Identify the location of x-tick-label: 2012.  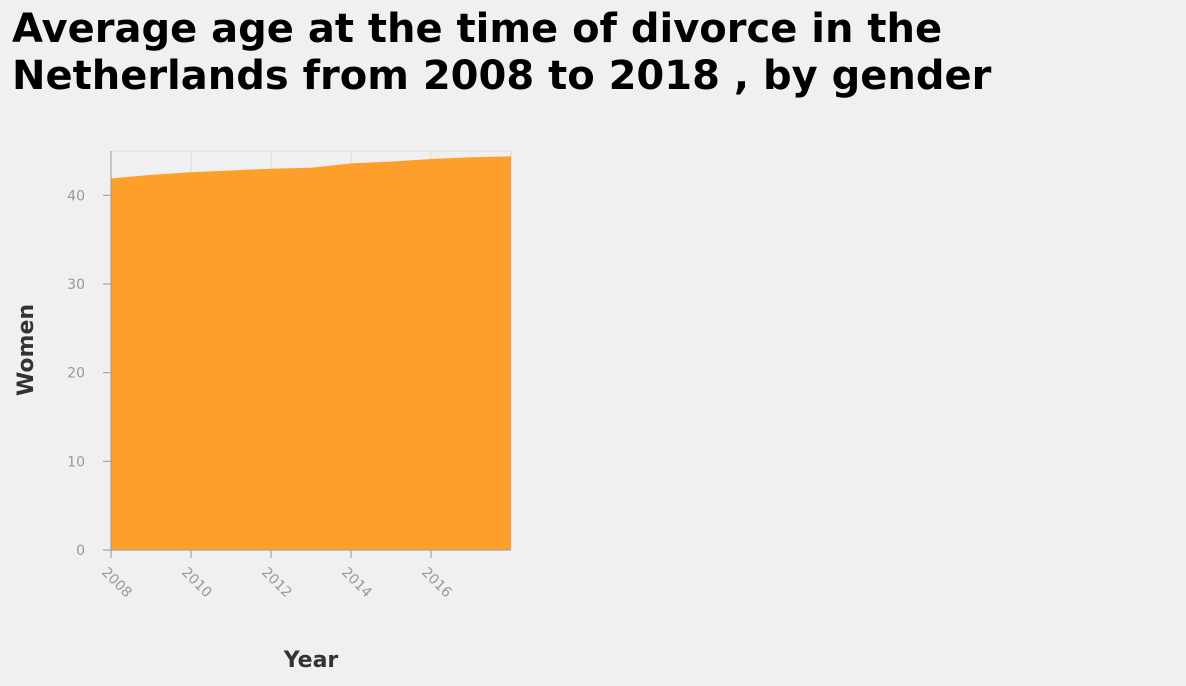
(276, 583).